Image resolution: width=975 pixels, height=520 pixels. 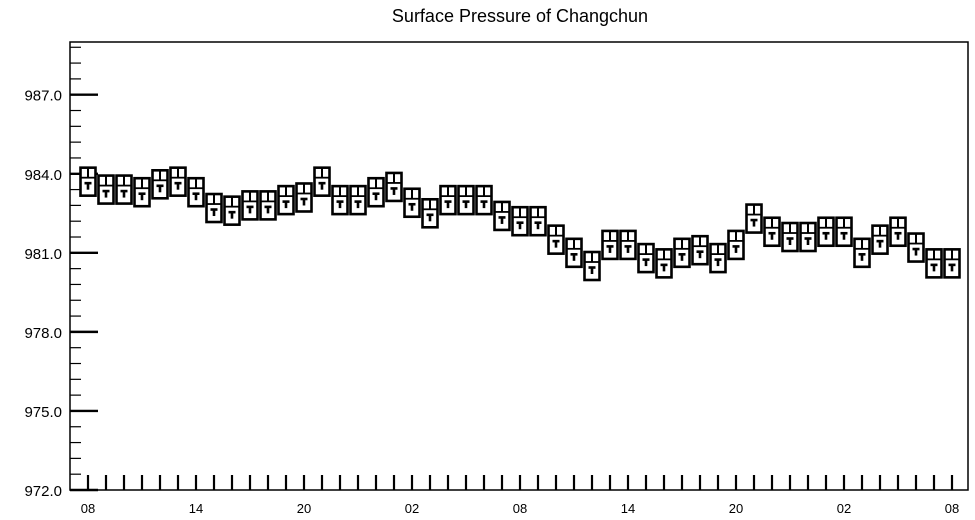 I want to click on y-axis: 972.0 975.0 978.0 981.0 984.0 987.0, so click(x=61, y=273).